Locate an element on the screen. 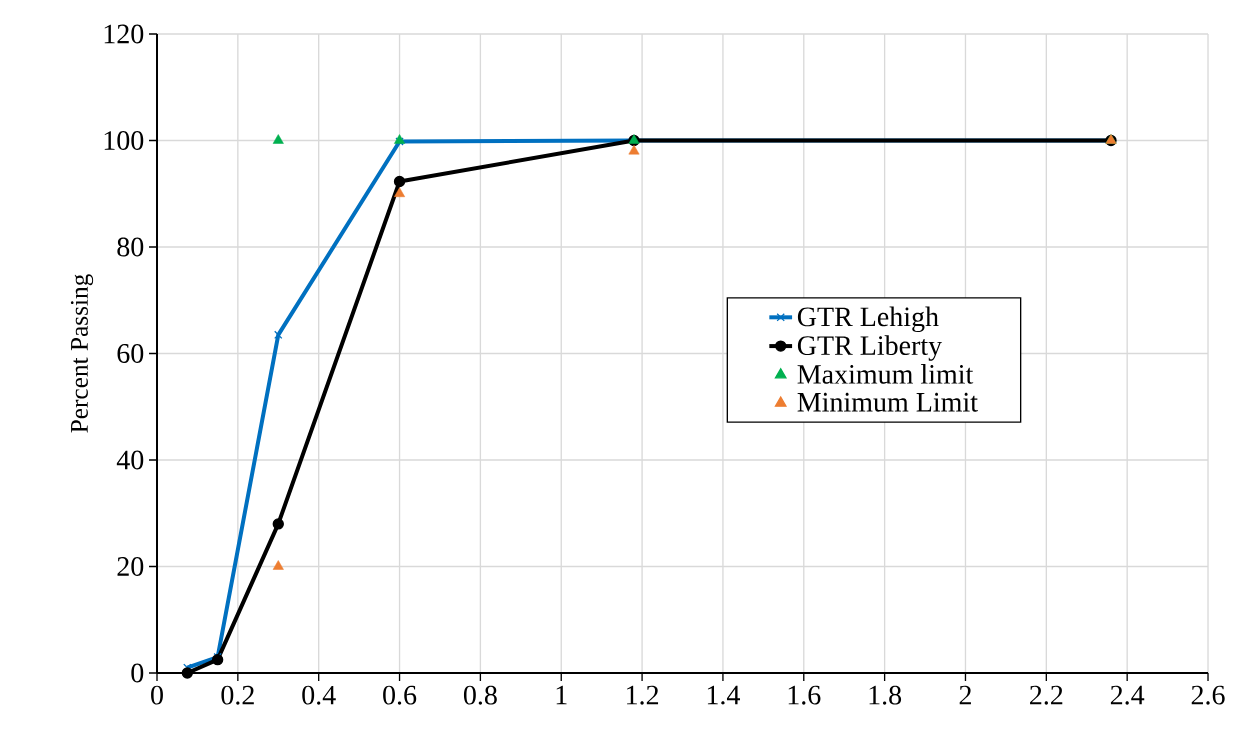  legend-label: GTR Lehigh is located at coordinates (868, 319).